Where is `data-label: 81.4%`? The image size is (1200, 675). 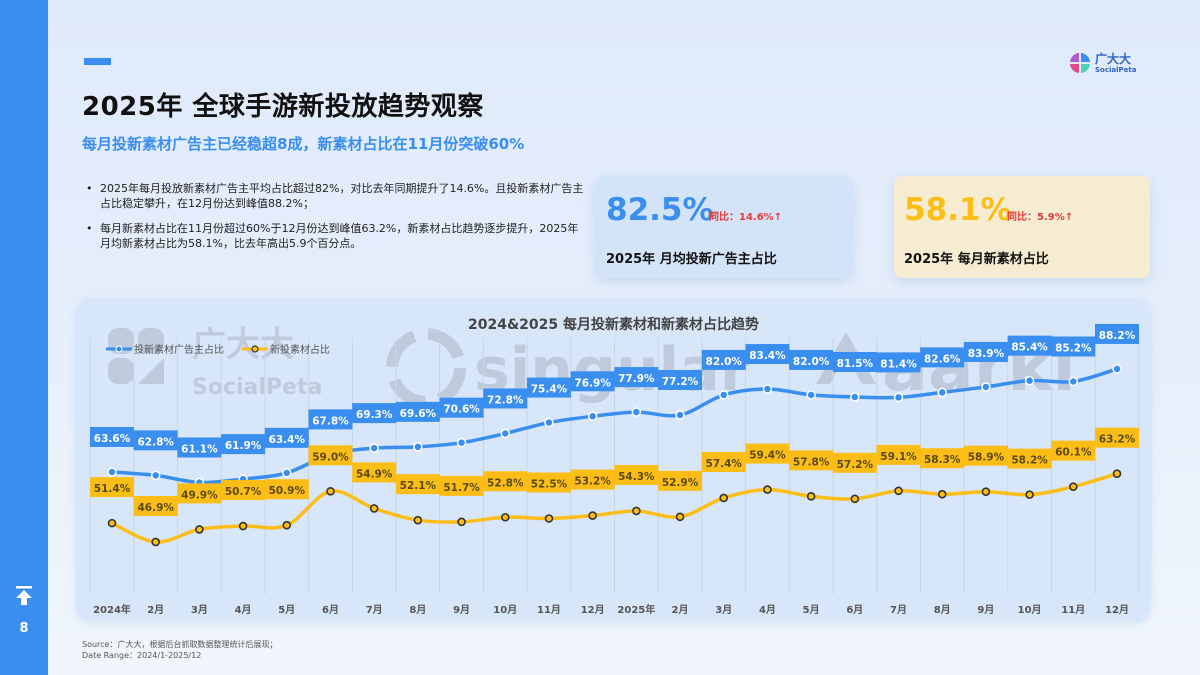
data-label: 81.4% is located at coordinates (898, 364).